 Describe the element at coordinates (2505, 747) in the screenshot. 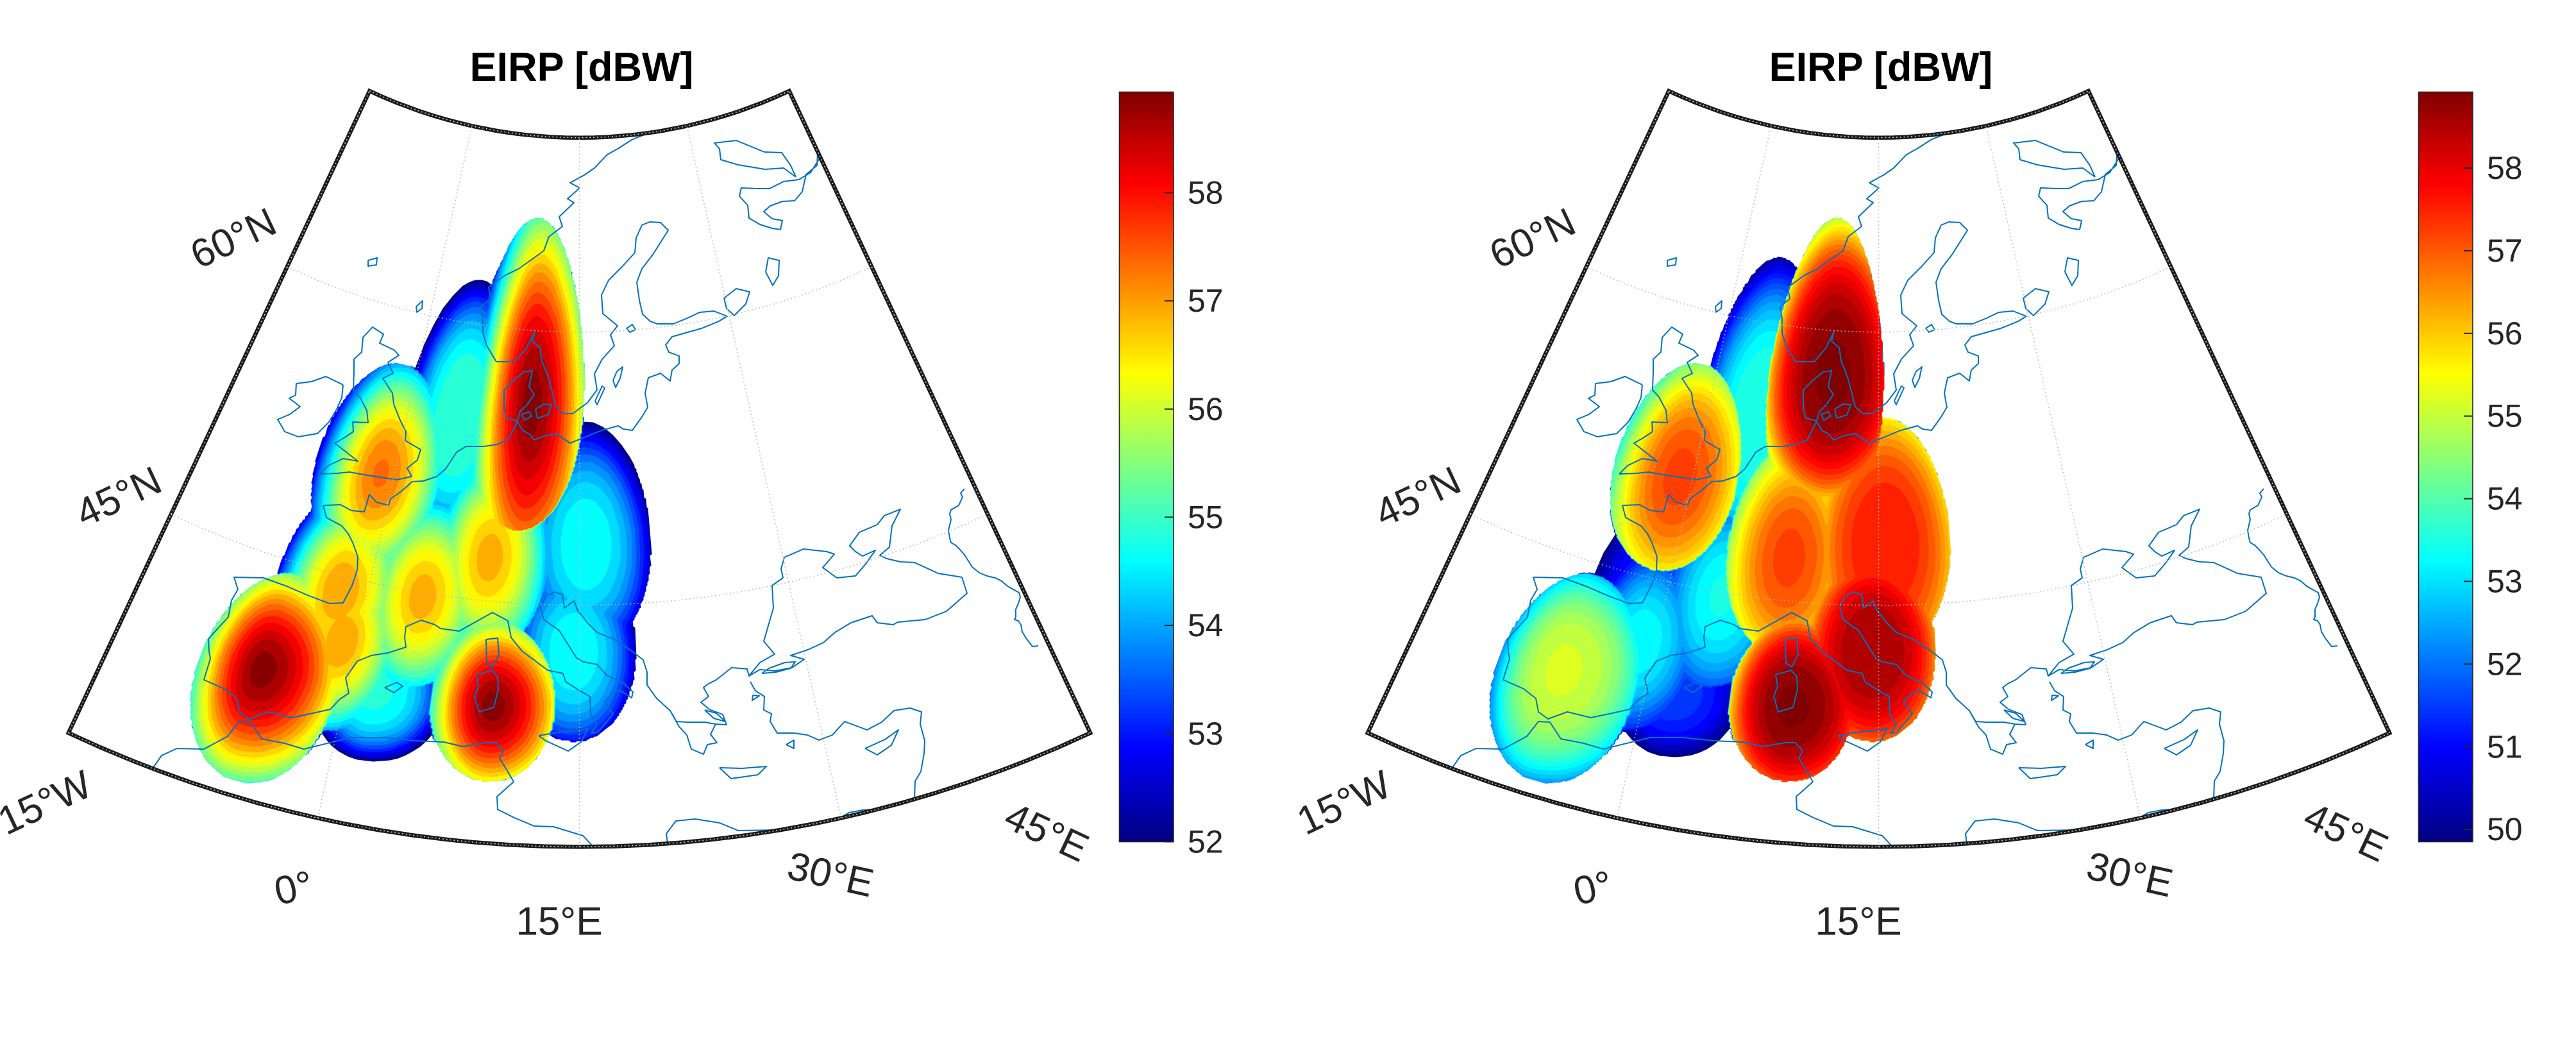

I see `svg-text: 51` at that location.